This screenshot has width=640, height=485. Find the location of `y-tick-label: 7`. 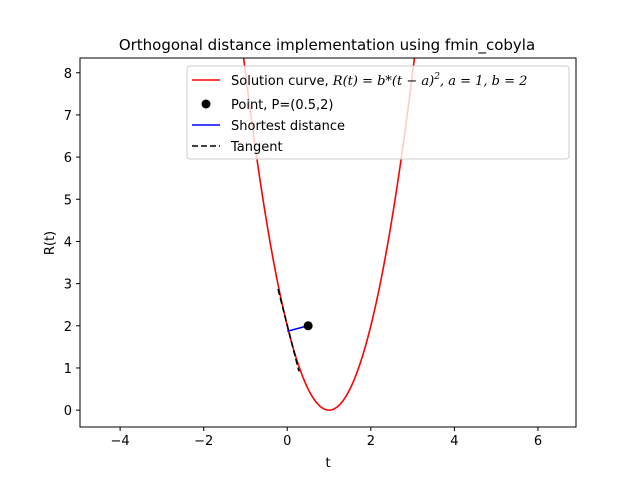

y-tick-label: 7 is located at coordinates (68, 116).